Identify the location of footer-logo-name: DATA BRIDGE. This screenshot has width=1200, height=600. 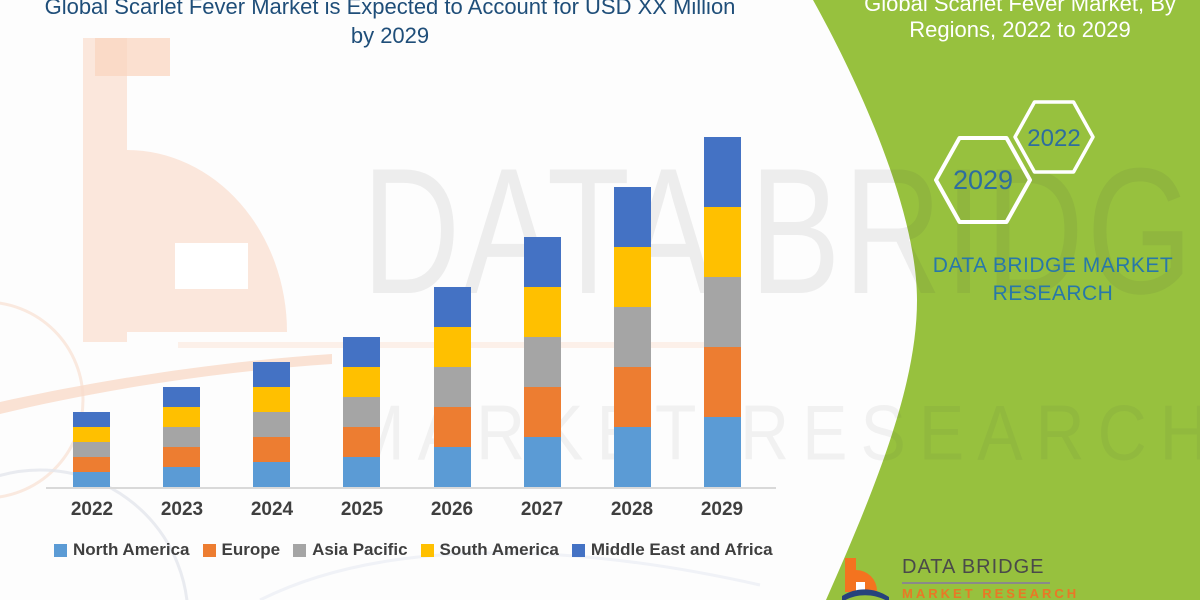
(973, 567).